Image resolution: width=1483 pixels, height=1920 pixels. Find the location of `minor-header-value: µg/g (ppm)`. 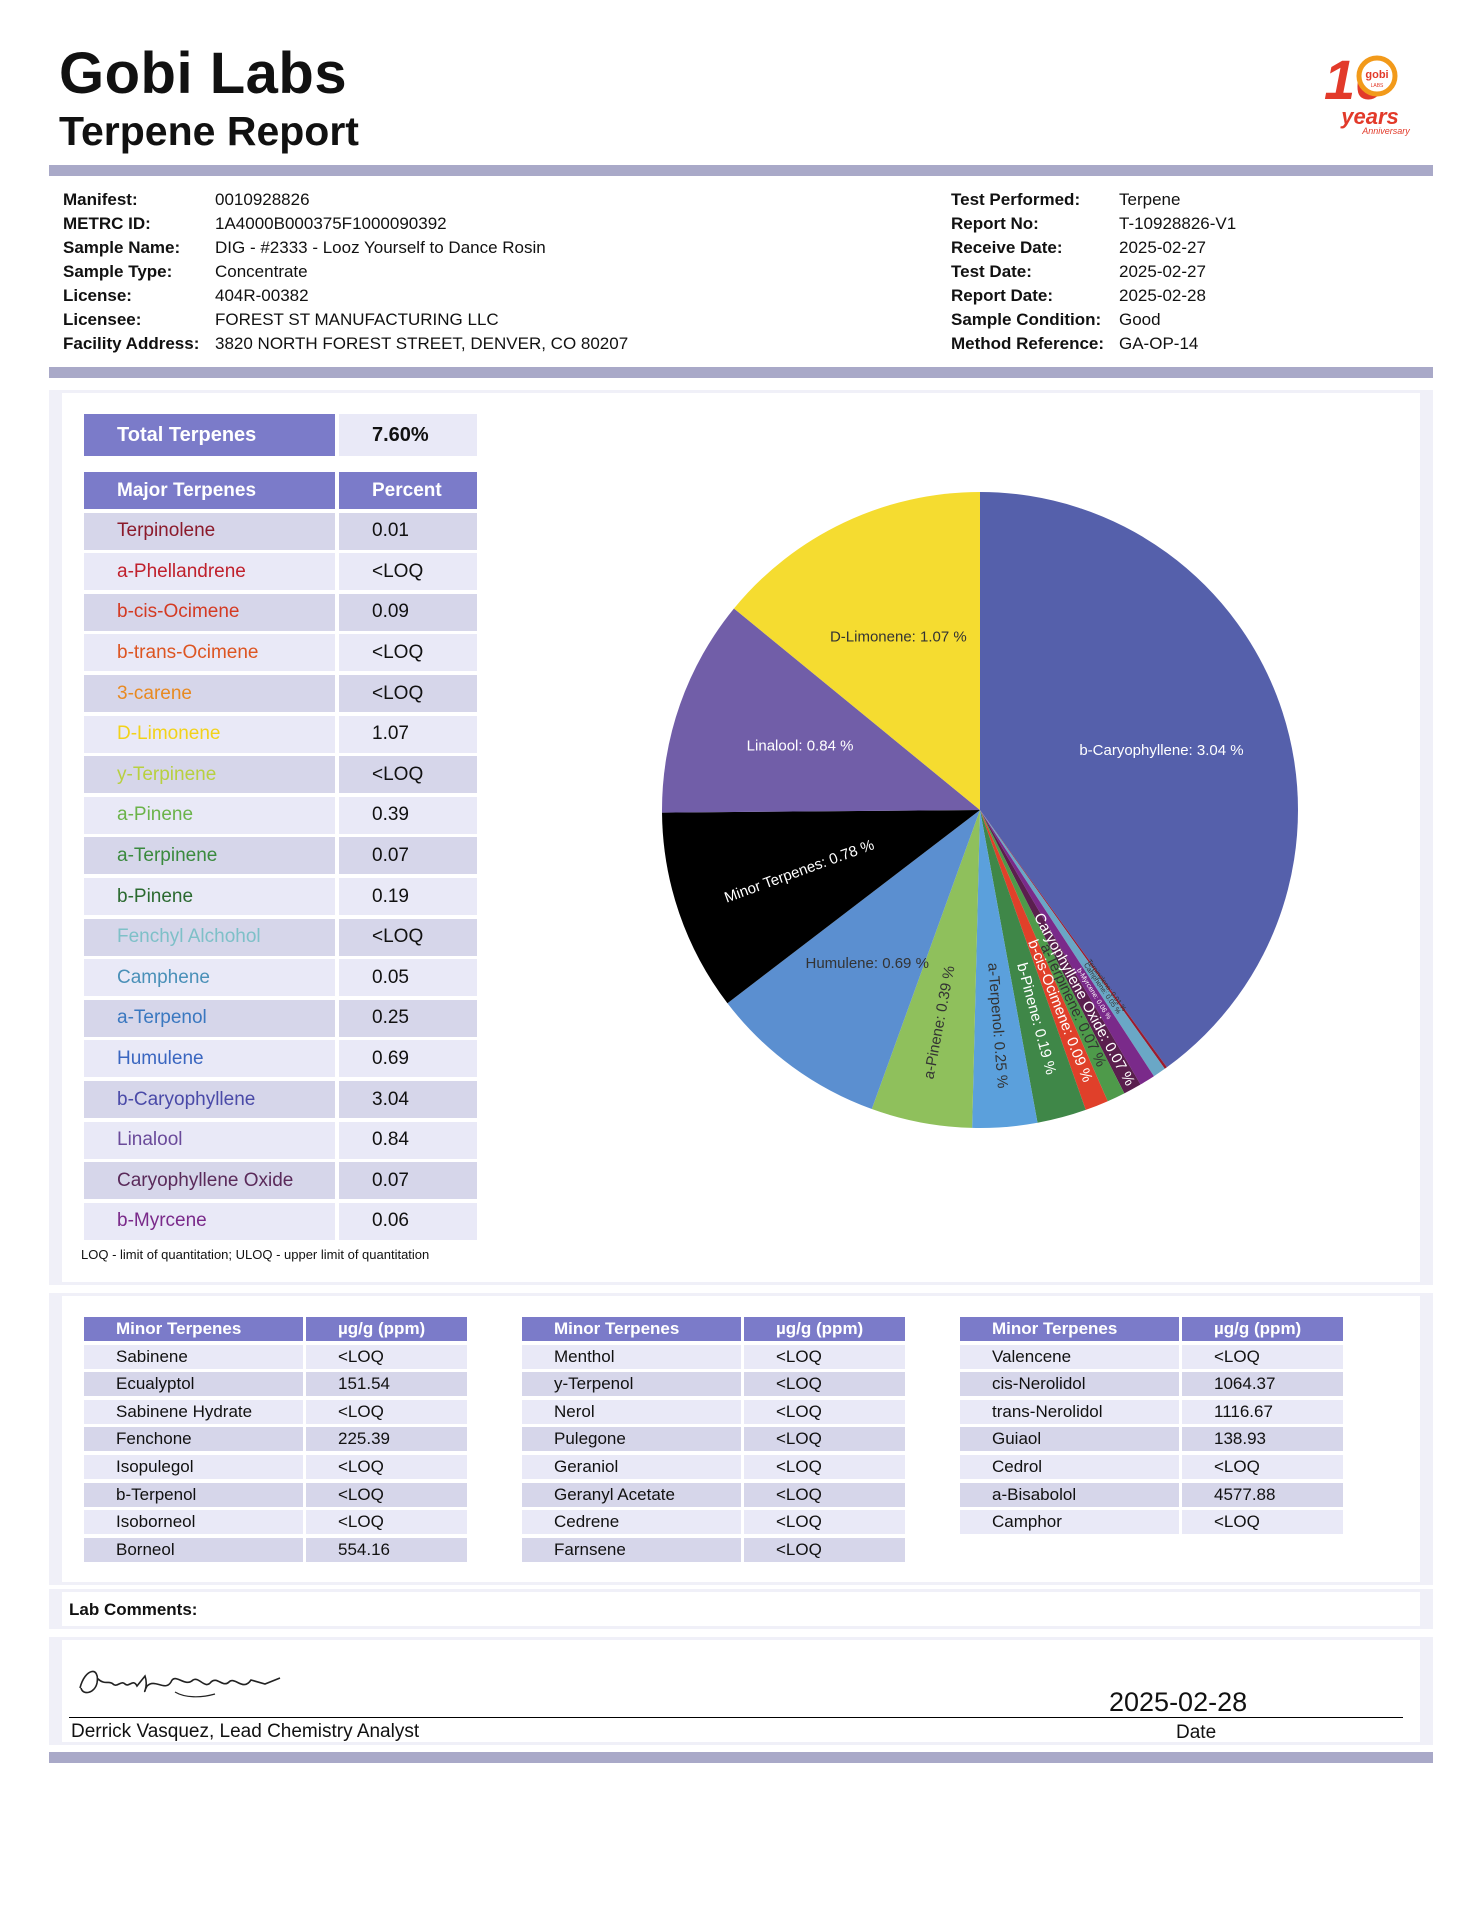

minor-header-value: µg/g (ppm) is located at coordinates (1262, 1329).